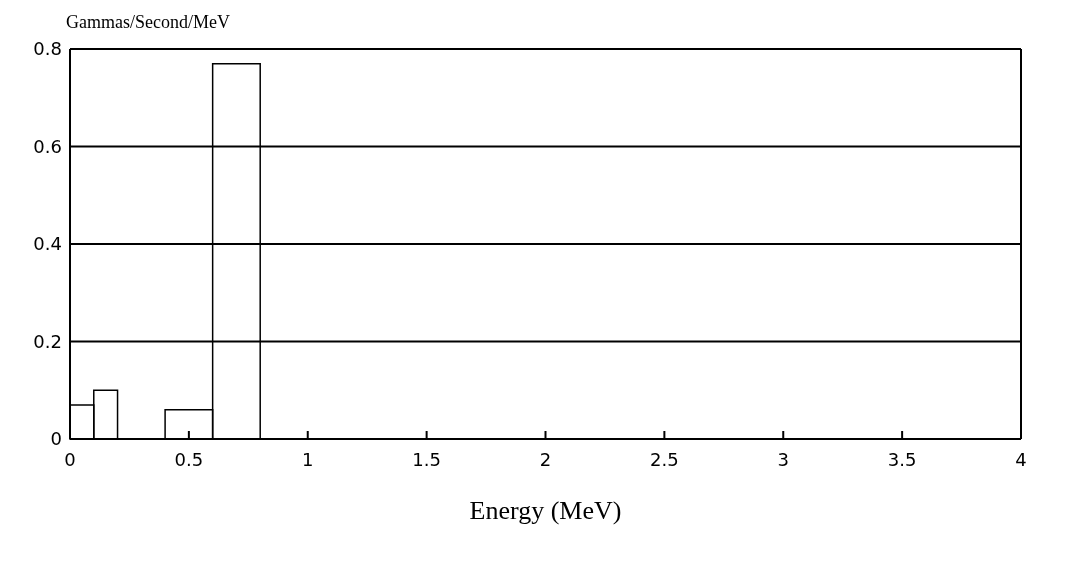 The height and width of the screenshot is (577, 1080). What do you see at coordinates (47, 244) in the screenshot?
I see `y-tick-label: 0.4` at bounding box center [47, 244].